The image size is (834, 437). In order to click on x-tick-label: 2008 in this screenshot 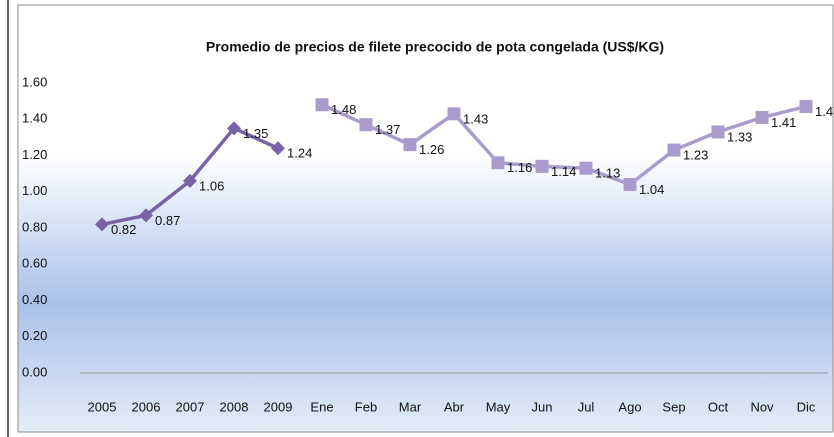, I will do `click(234, 406)`.